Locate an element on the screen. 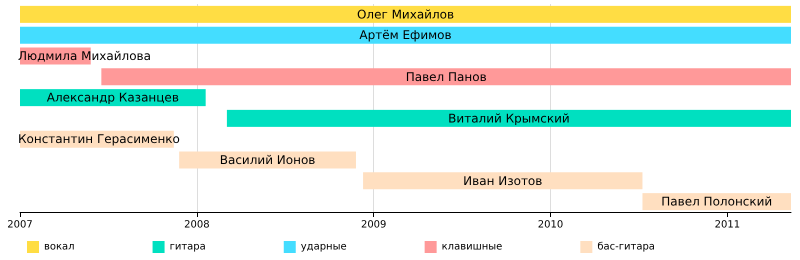 This screenshot has height=260, width=800. y-tick-label: Людмила Михайлова is located at coordinates (84, 56).